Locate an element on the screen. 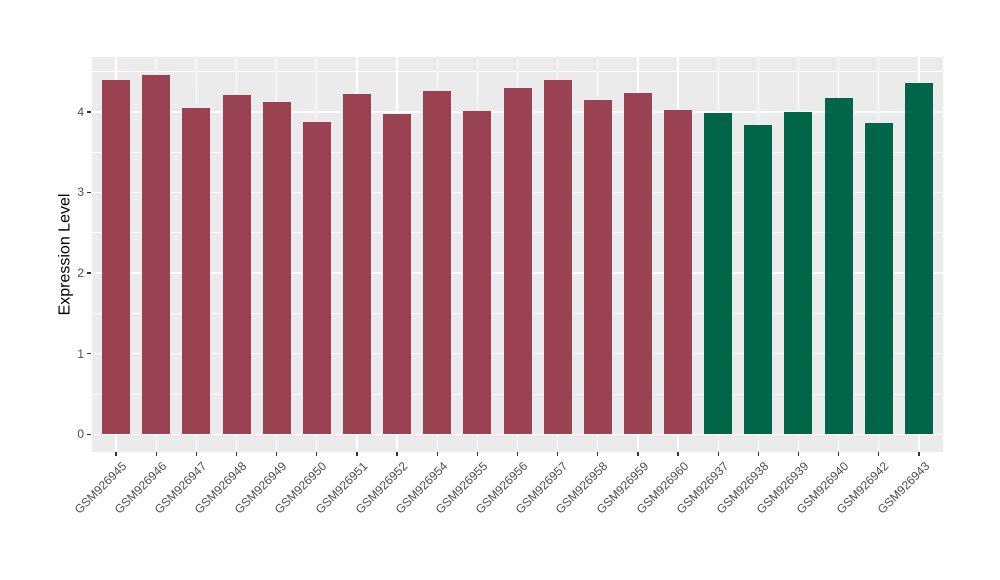 The width and height of the screenshot is (1000, 580). bar-GSM926940 is located at coordinates (838, 266).